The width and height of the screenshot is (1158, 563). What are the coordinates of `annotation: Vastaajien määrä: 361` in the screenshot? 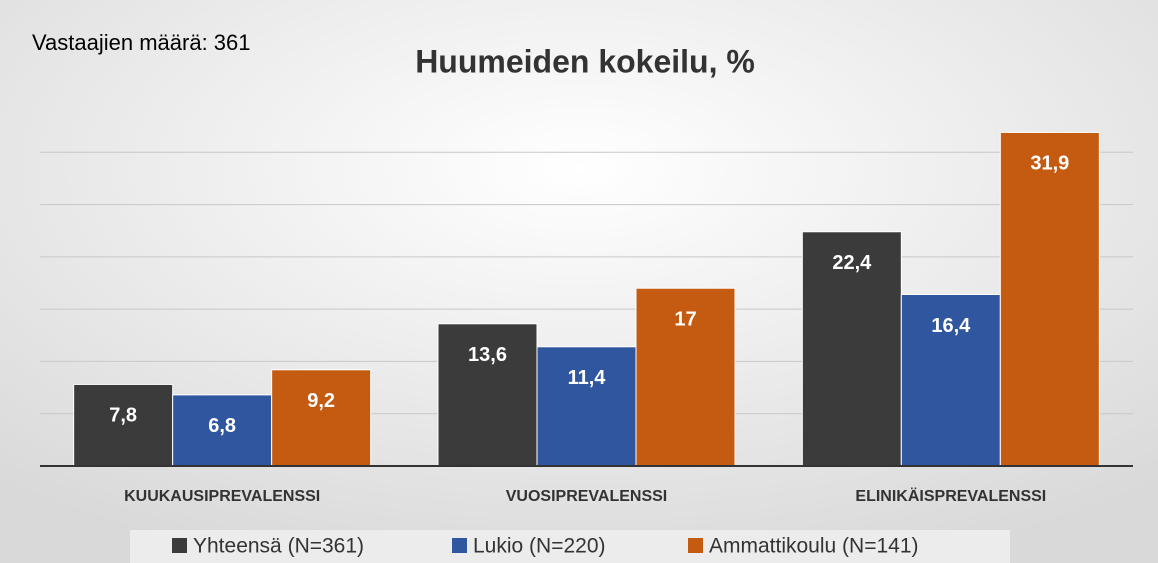 It's located at (141, 42).